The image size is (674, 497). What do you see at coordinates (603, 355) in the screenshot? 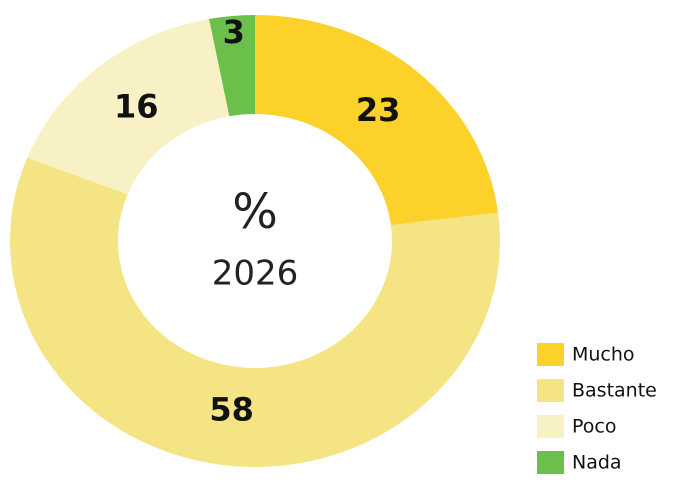
I see `legend-label: Mucho` at bounding box center [603, 355].